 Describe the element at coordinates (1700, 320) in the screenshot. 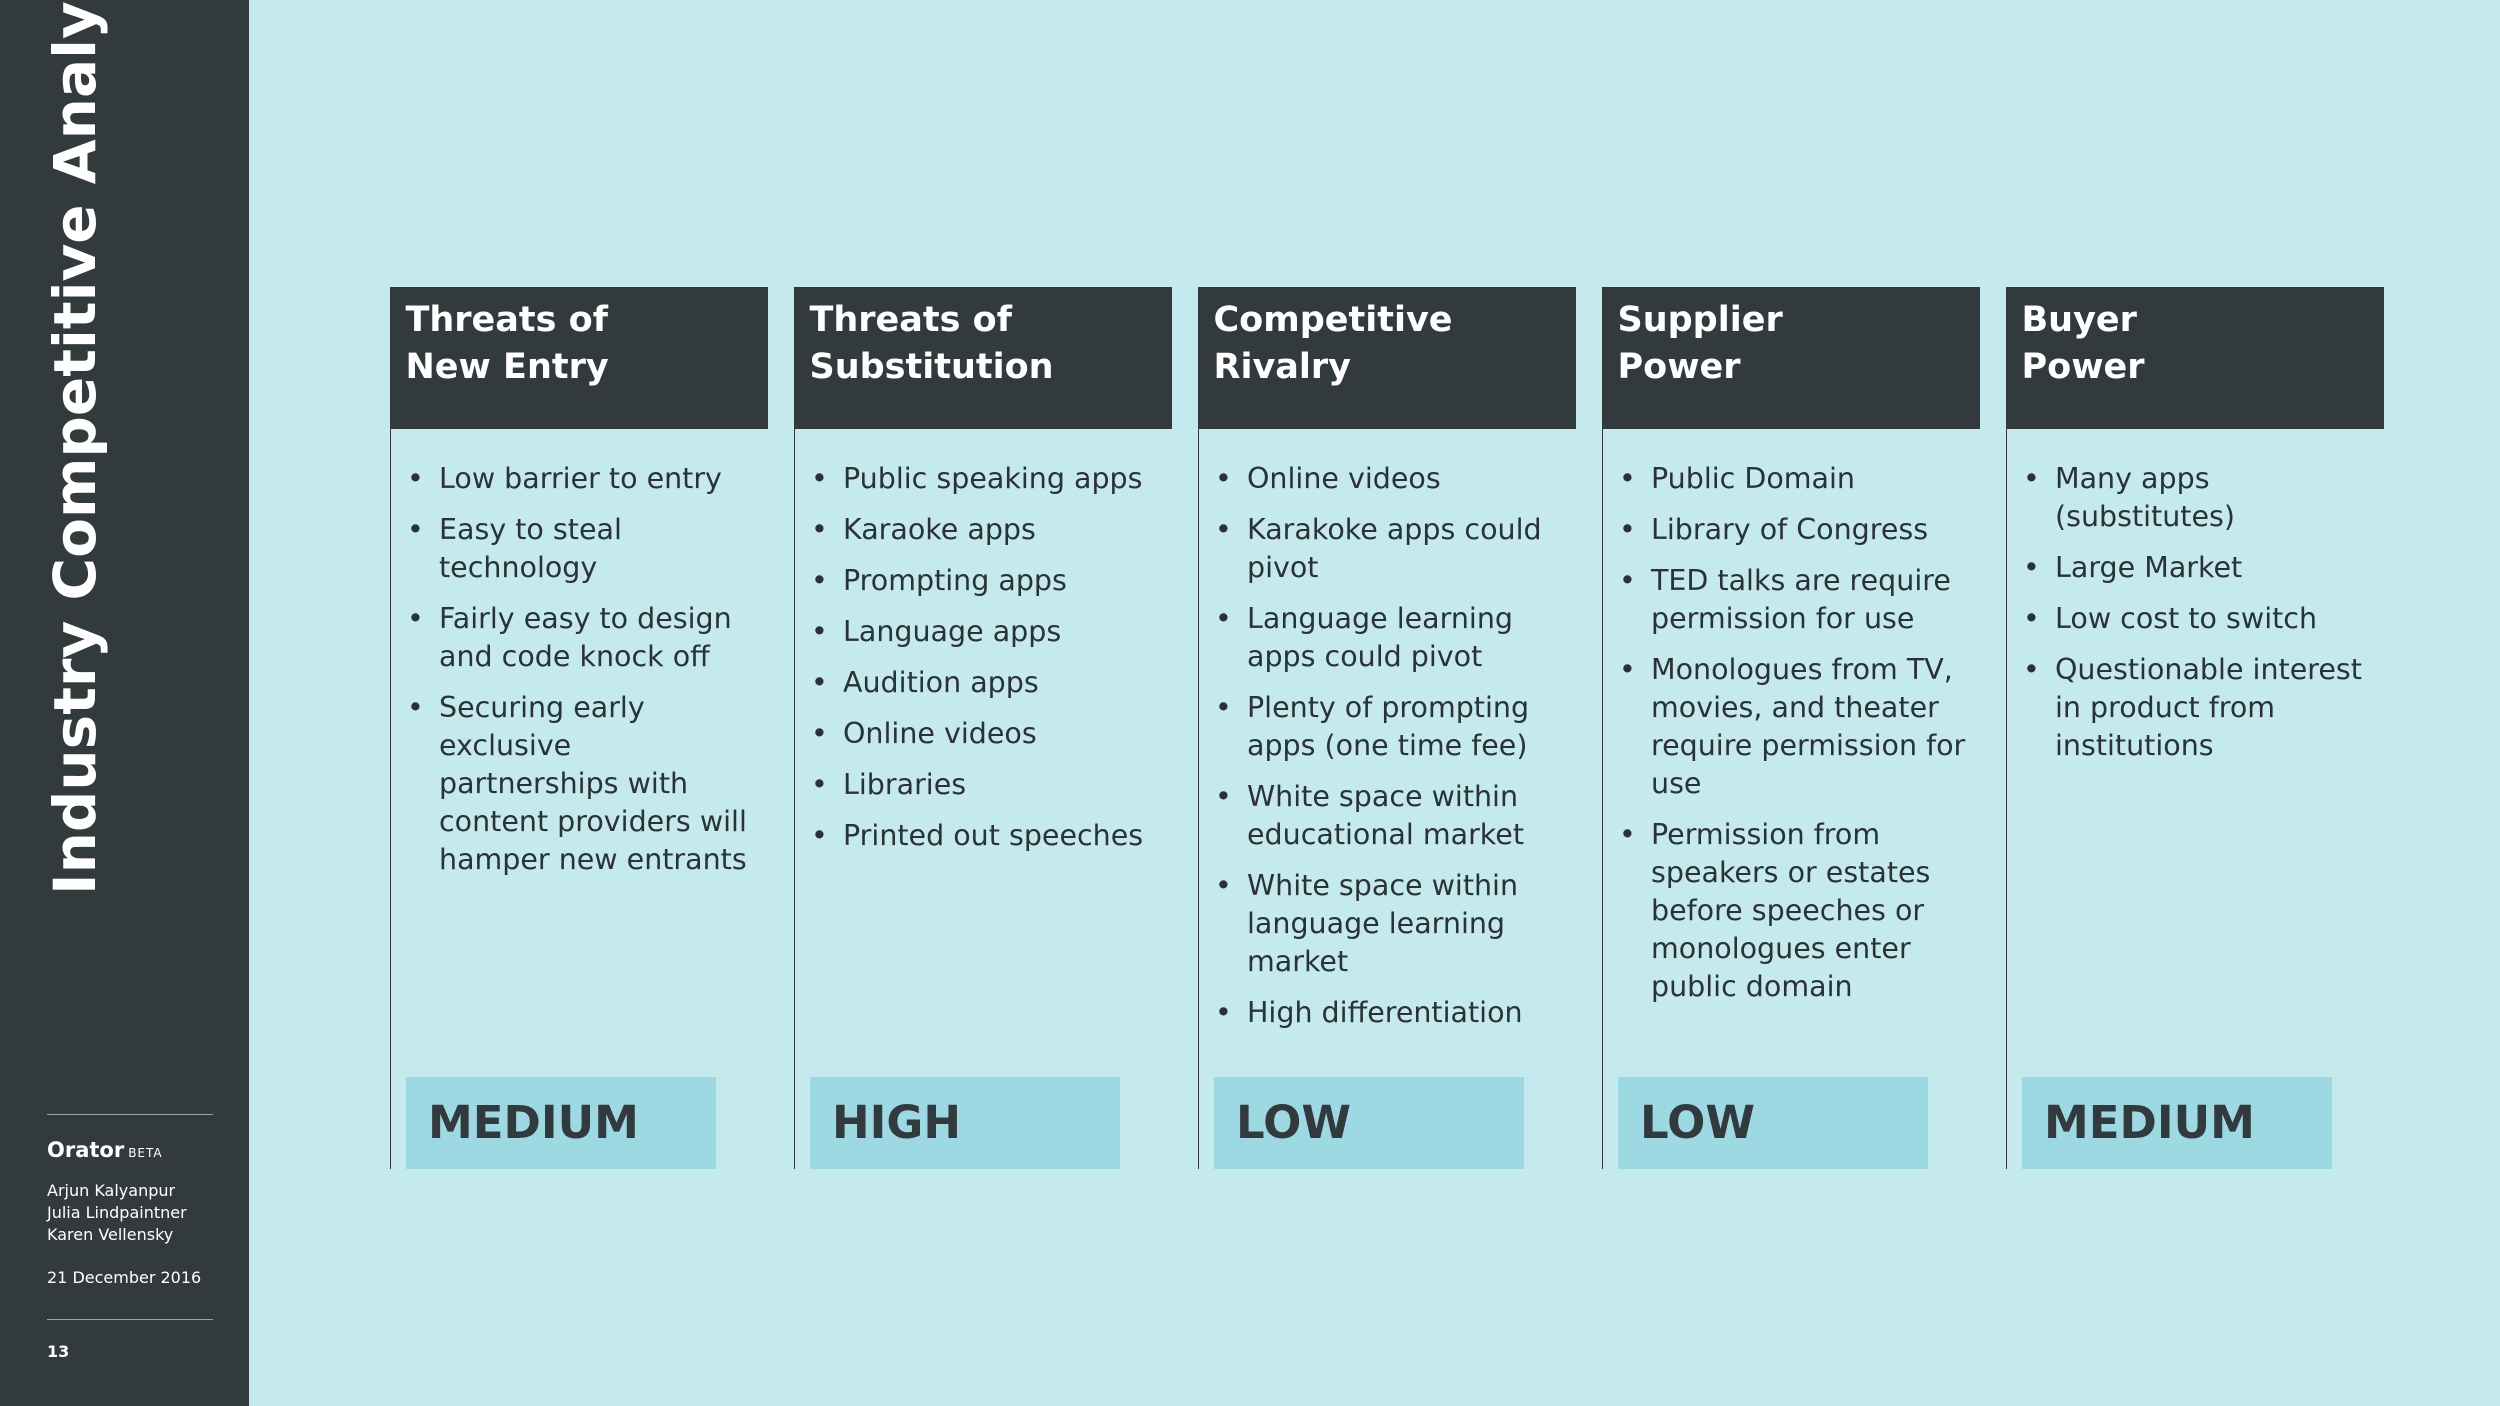

I see `column-title-line: Supplier` at that location.